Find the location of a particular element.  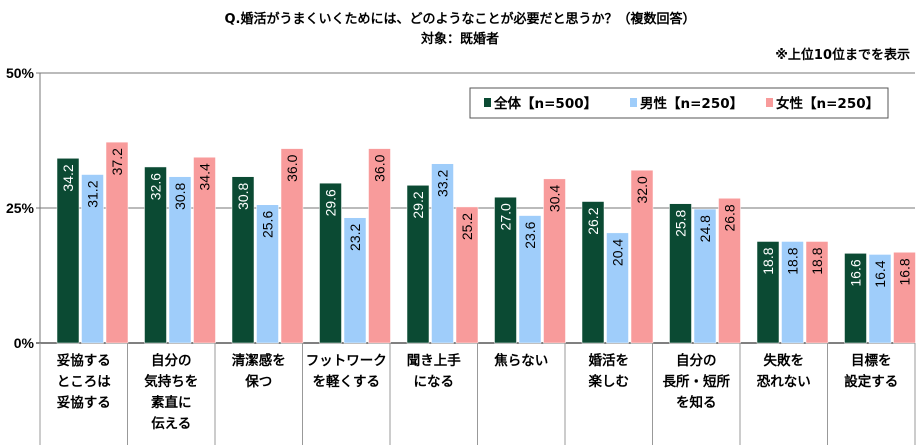

chart-note: ※上位10位までを表示 is located at coordinates (842, 55).